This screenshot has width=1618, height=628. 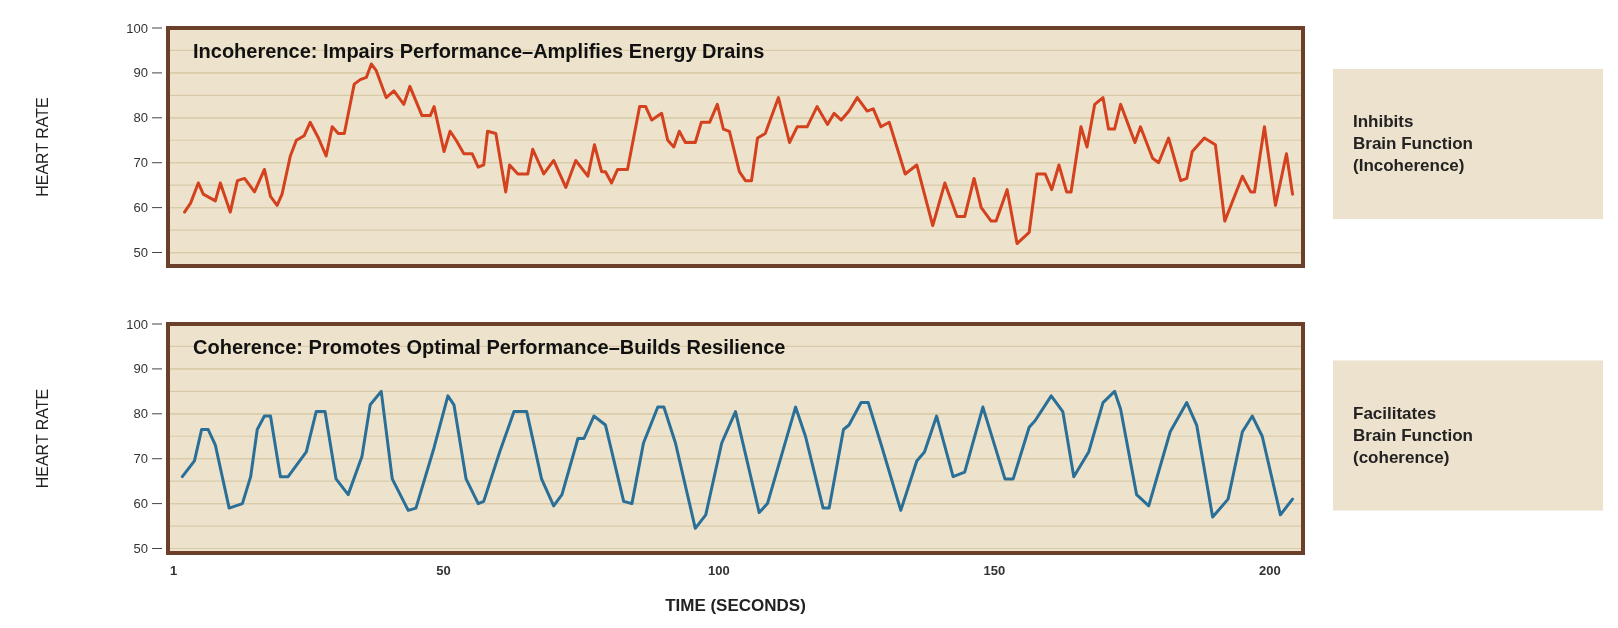 I want to click on text: Incoherence: Impairs Performance–Amplifies Energy Drains, so click(x=479, y=51).